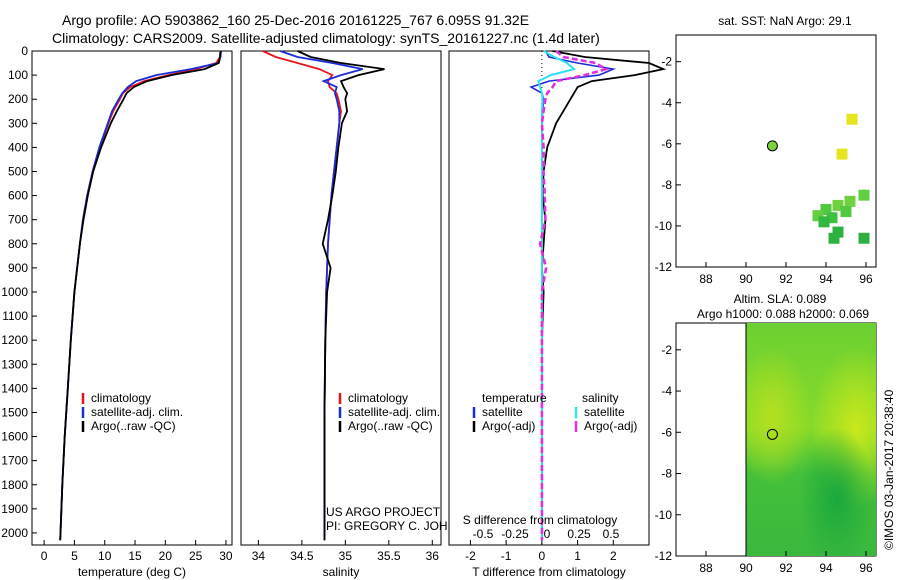 This screenshot has height=580, width=900. I want to click on y-tick-label: 1400, so click(14, 388).